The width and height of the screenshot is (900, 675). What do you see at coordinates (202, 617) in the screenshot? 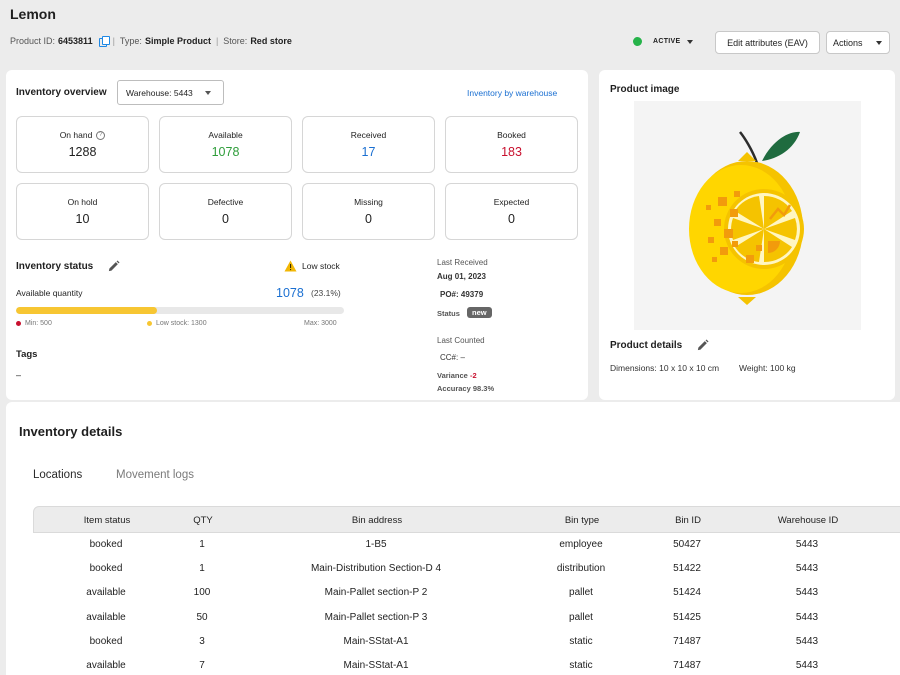
I see `cell-qty: 50` at bounding box center [202, 617].